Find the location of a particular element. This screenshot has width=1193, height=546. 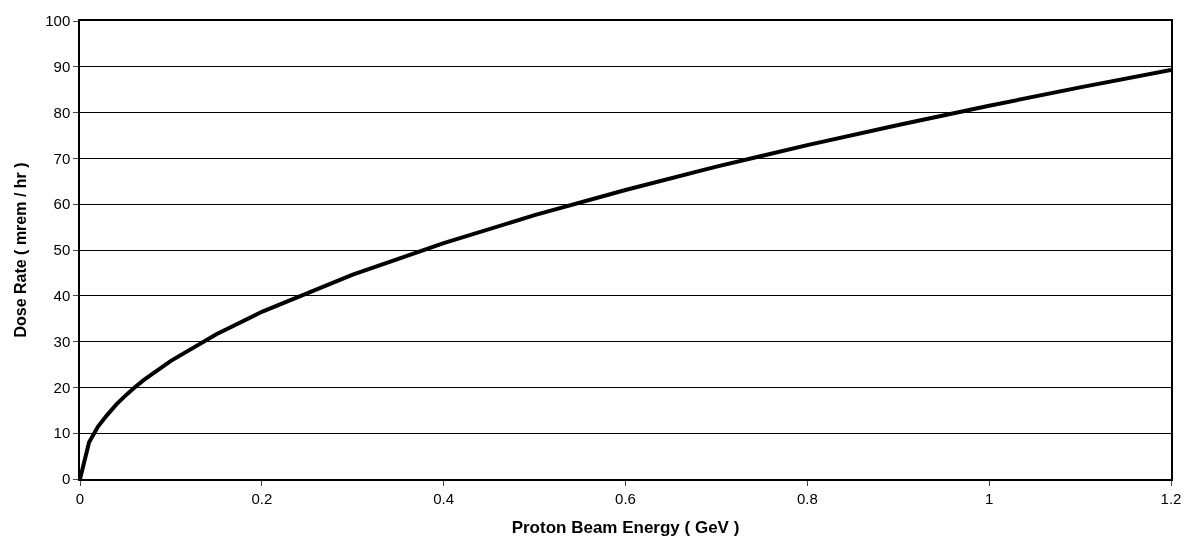

y-tick-label: 0 is located at coordinates (66, 479).